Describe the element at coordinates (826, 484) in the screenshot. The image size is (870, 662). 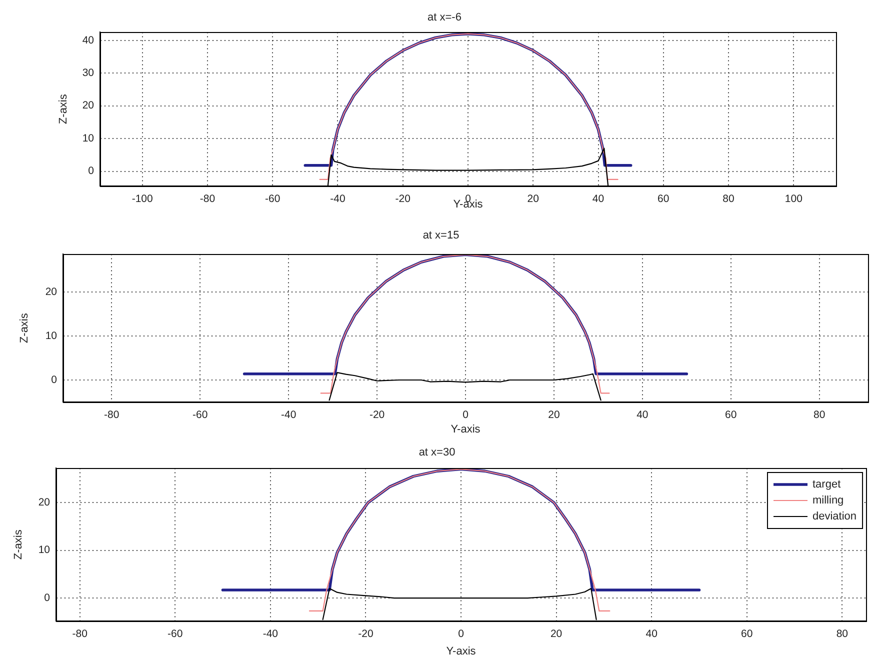
I see `legend-label: target` at that location.